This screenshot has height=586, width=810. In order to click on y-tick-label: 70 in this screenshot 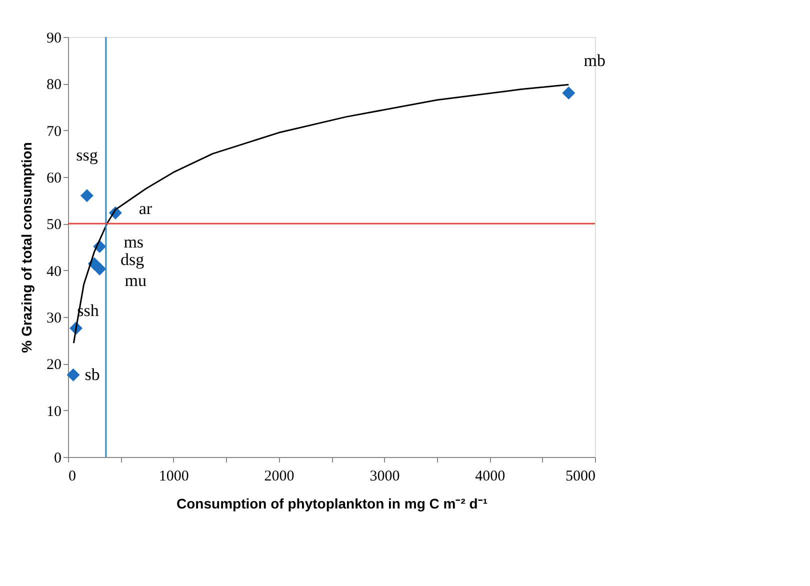, I will do `click(54, 132)`.